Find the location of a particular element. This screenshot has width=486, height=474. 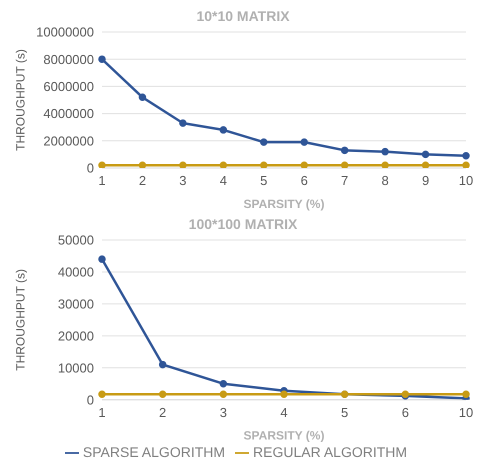

y-tick-label: 20000 is located at coordinates (76, 336).